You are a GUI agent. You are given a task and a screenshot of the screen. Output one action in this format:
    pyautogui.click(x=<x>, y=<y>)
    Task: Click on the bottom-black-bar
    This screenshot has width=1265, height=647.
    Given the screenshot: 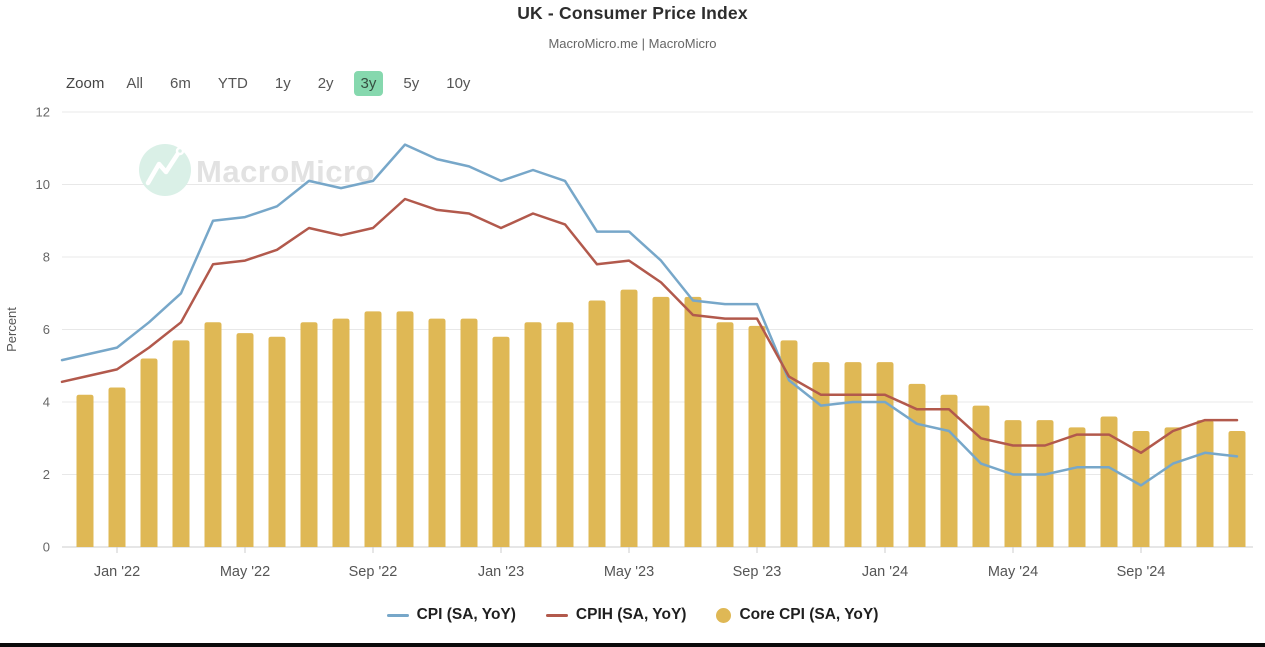 What is the action you would take?
    pyautogui.click(x=632, y=645)
    